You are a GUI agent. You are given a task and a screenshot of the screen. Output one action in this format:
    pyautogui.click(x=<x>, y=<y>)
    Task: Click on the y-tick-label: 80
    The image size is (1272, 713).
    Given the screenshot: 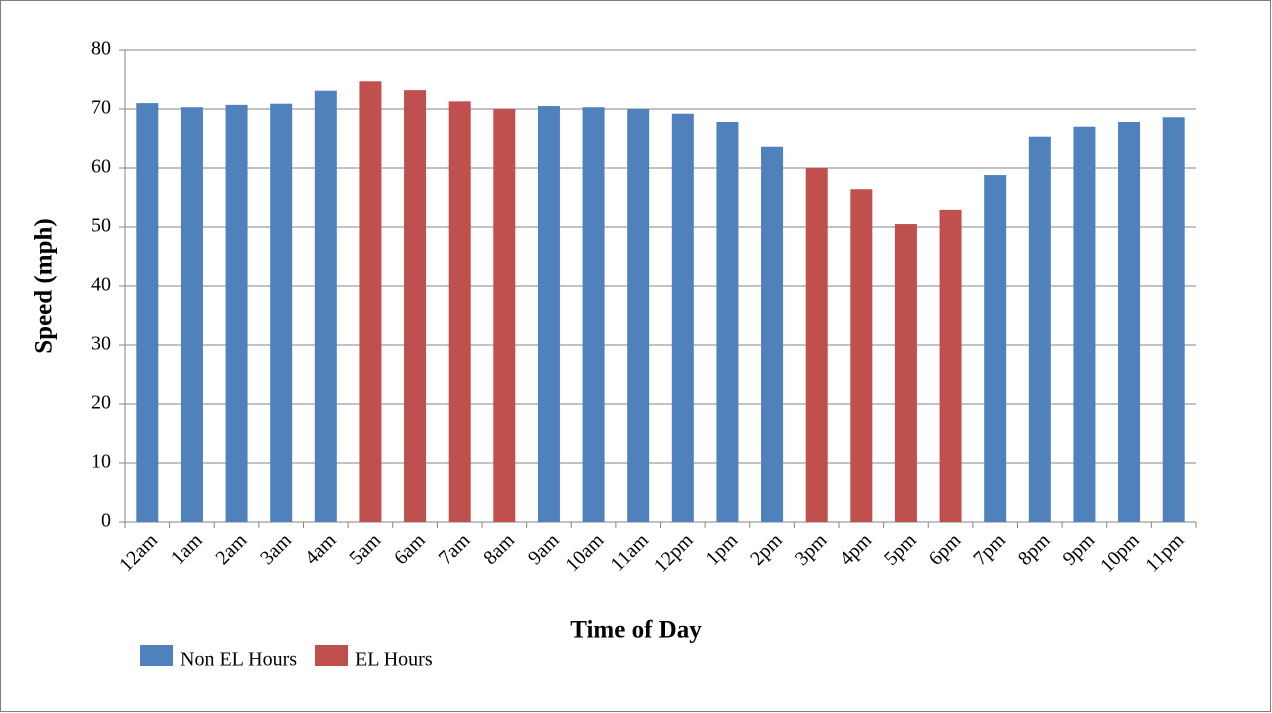 What is the action you would take?
    pyautogui.click(x=101, y=49)
    